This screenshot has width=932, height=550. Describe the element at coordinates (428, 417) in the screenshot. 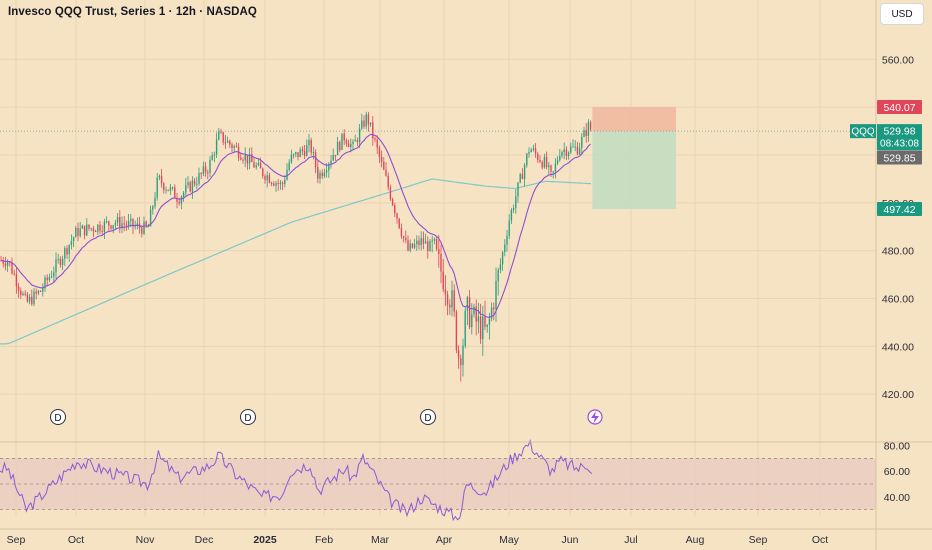

I see `dividend-marker` at that location.